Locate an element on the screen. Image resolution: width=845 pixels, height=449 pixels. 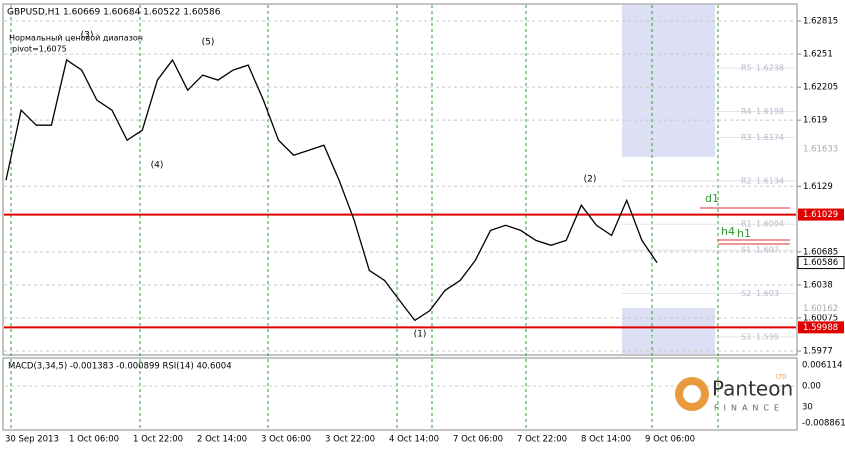
x-tick-label: 3 Oct 06:00 is located at coordinates (286, 440).